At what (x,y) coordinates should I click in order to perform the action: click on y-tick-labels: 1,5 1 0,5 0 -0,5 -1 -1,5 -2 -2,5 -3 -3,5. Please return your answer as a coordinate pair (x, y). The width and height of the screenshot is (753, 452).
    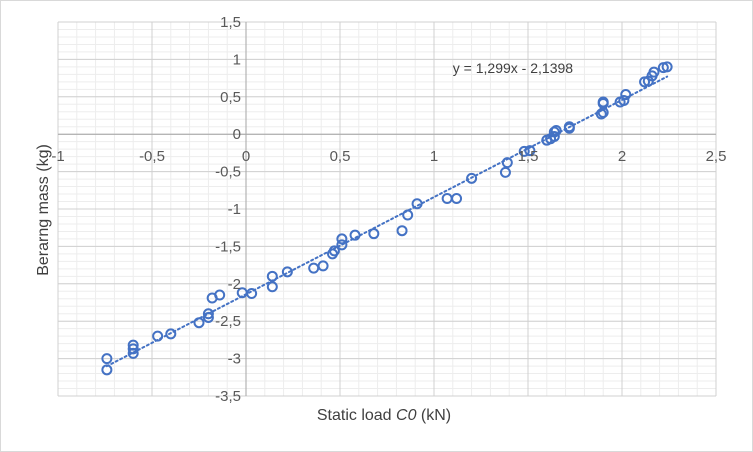
    Looking at the image, I should click on (228, 209).